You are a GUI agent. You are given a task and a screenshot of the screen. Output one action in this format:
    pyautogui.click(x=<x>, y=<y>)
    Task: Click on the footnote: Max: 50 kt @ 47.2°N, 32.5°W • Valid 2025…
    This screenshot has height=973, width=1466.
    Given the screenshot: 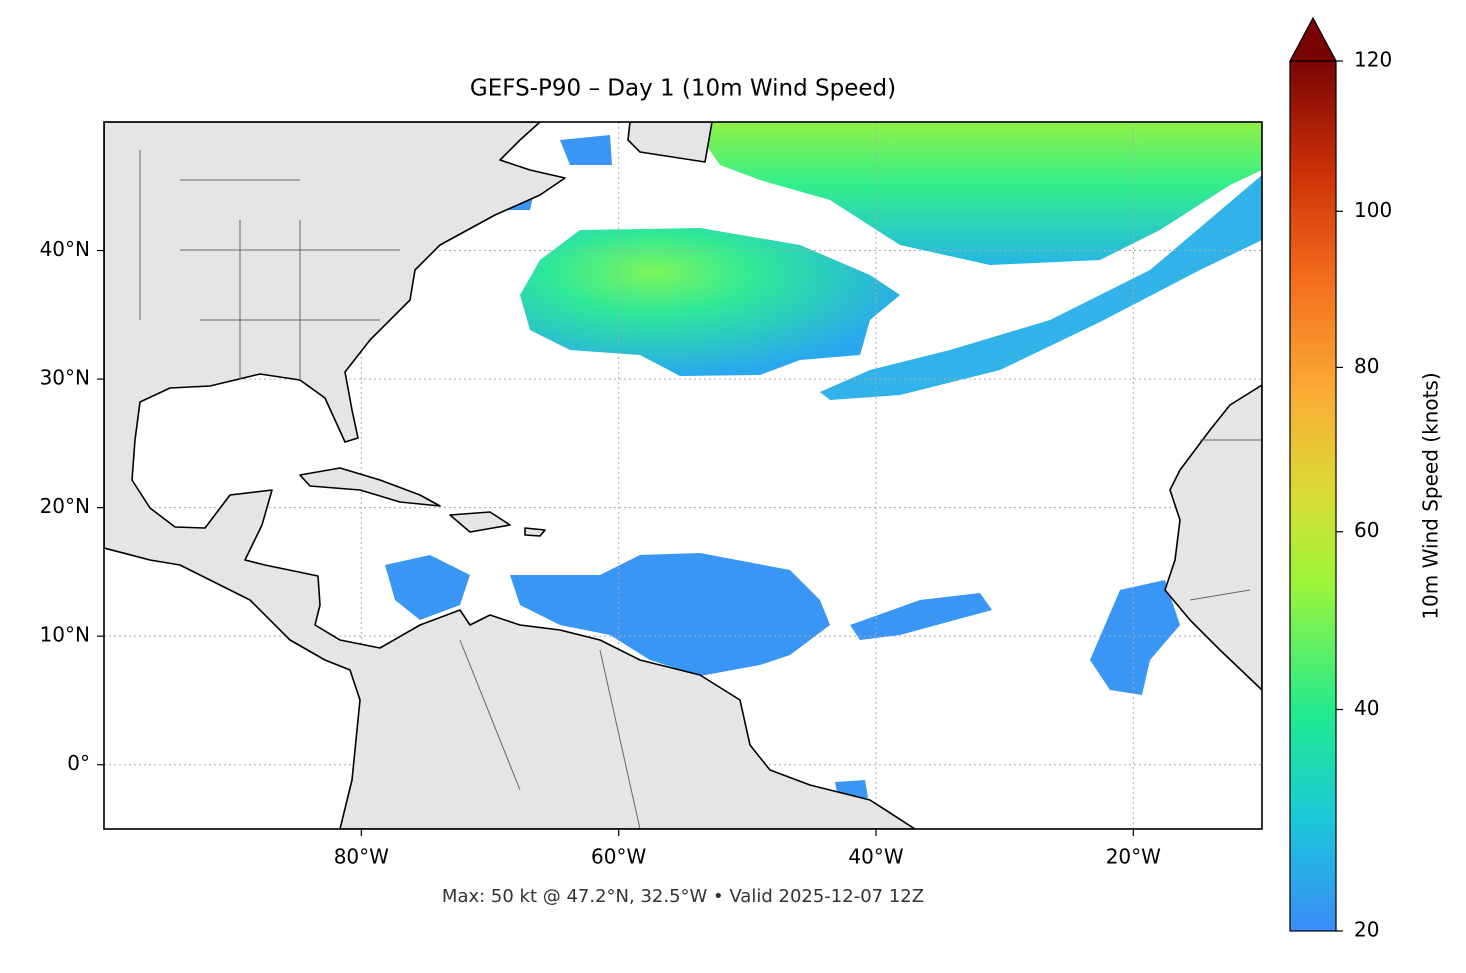 What is the action you would take?
    pyautogui.click(x=683, y=896)
    